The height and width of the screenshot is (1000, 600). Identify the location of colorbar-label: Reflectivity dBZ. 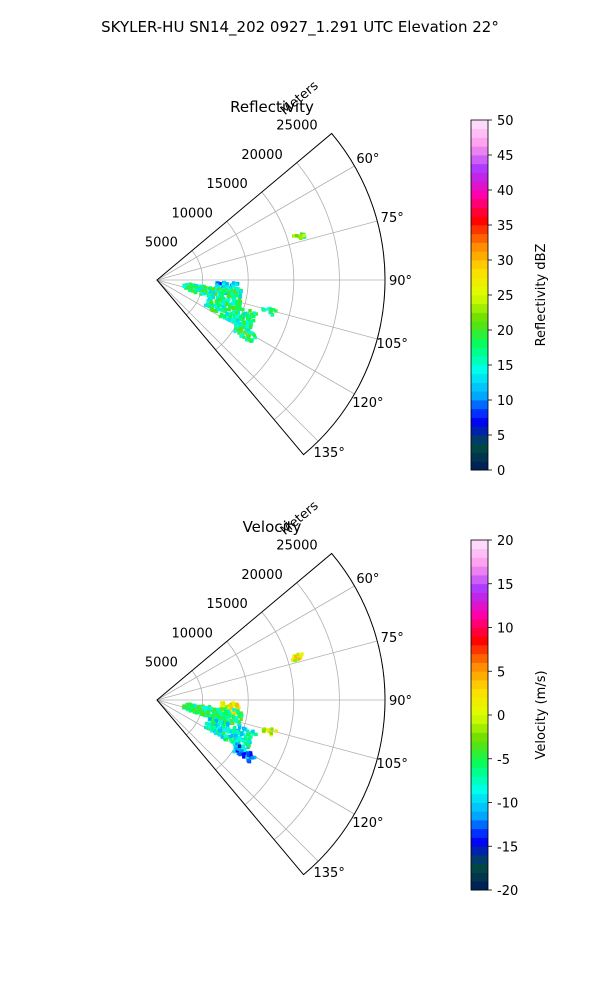
(541, 295).